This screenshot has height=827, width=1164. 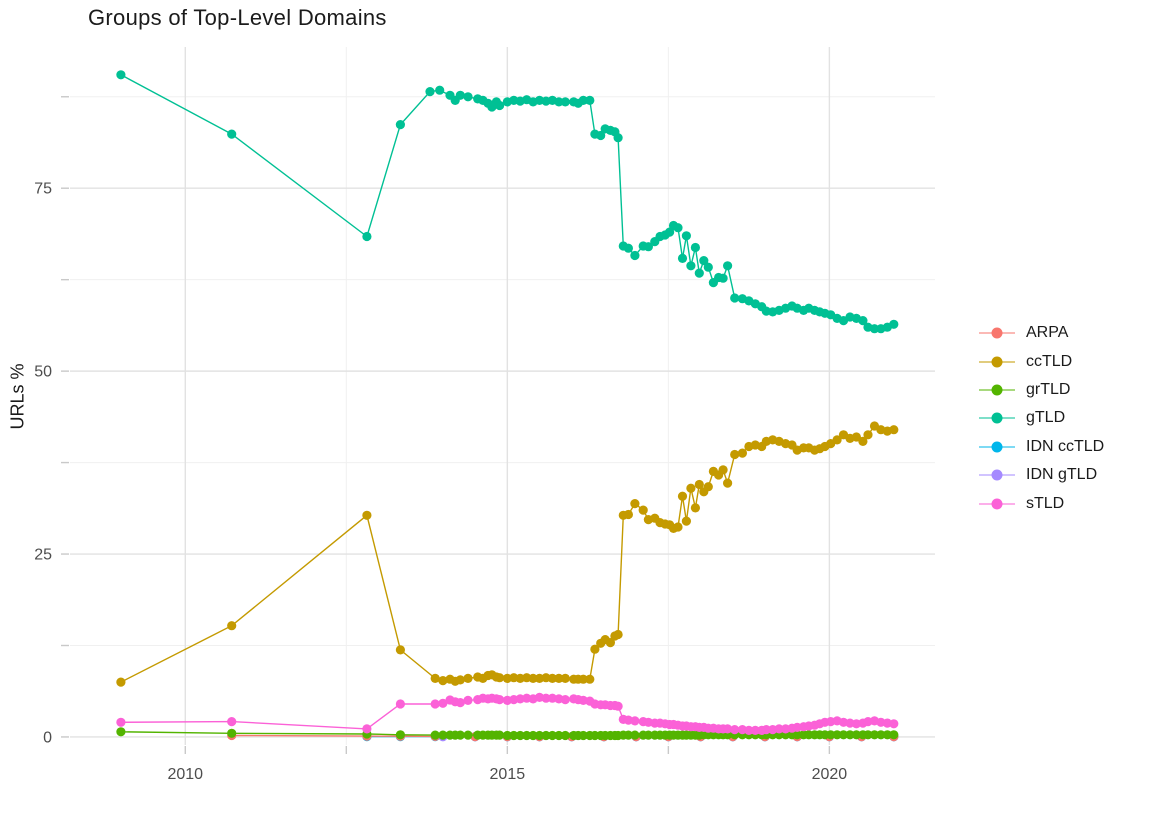 I want to click on legend-item-stld: sTLD, so click(x=1040, y=503).